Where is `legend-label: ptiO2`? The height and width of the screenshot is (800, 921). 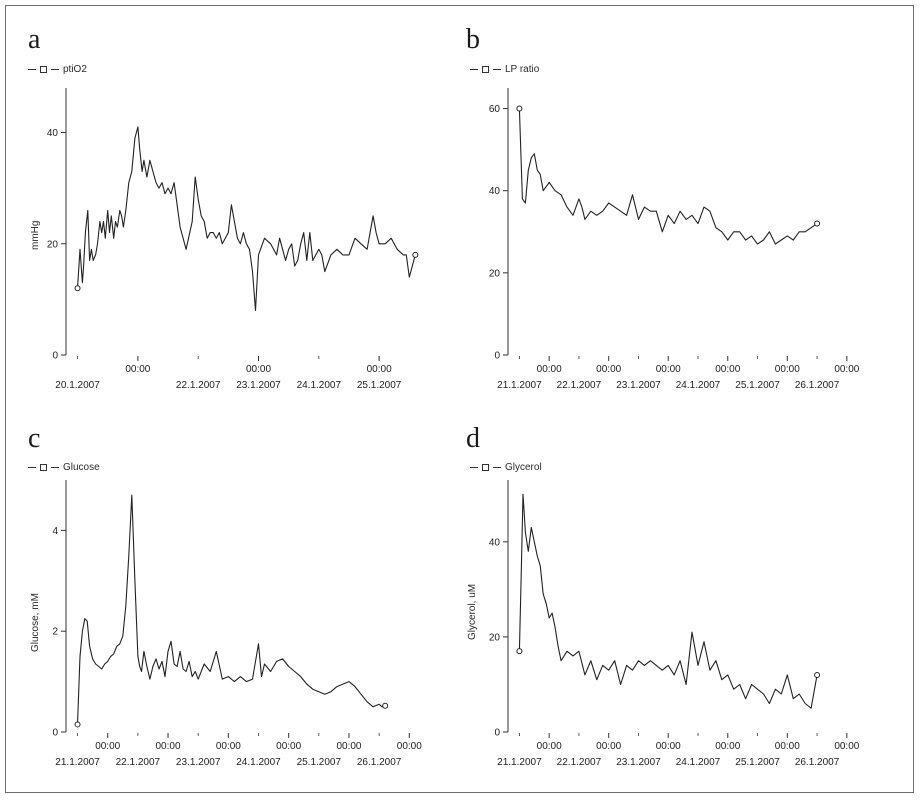
legend-label: ptiO2 is located at coordinates (75, 69).